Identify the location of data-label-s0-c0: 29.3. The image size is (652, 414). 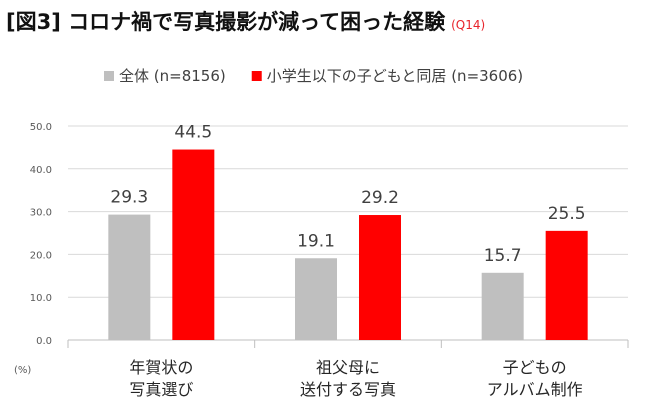
(129, 198).